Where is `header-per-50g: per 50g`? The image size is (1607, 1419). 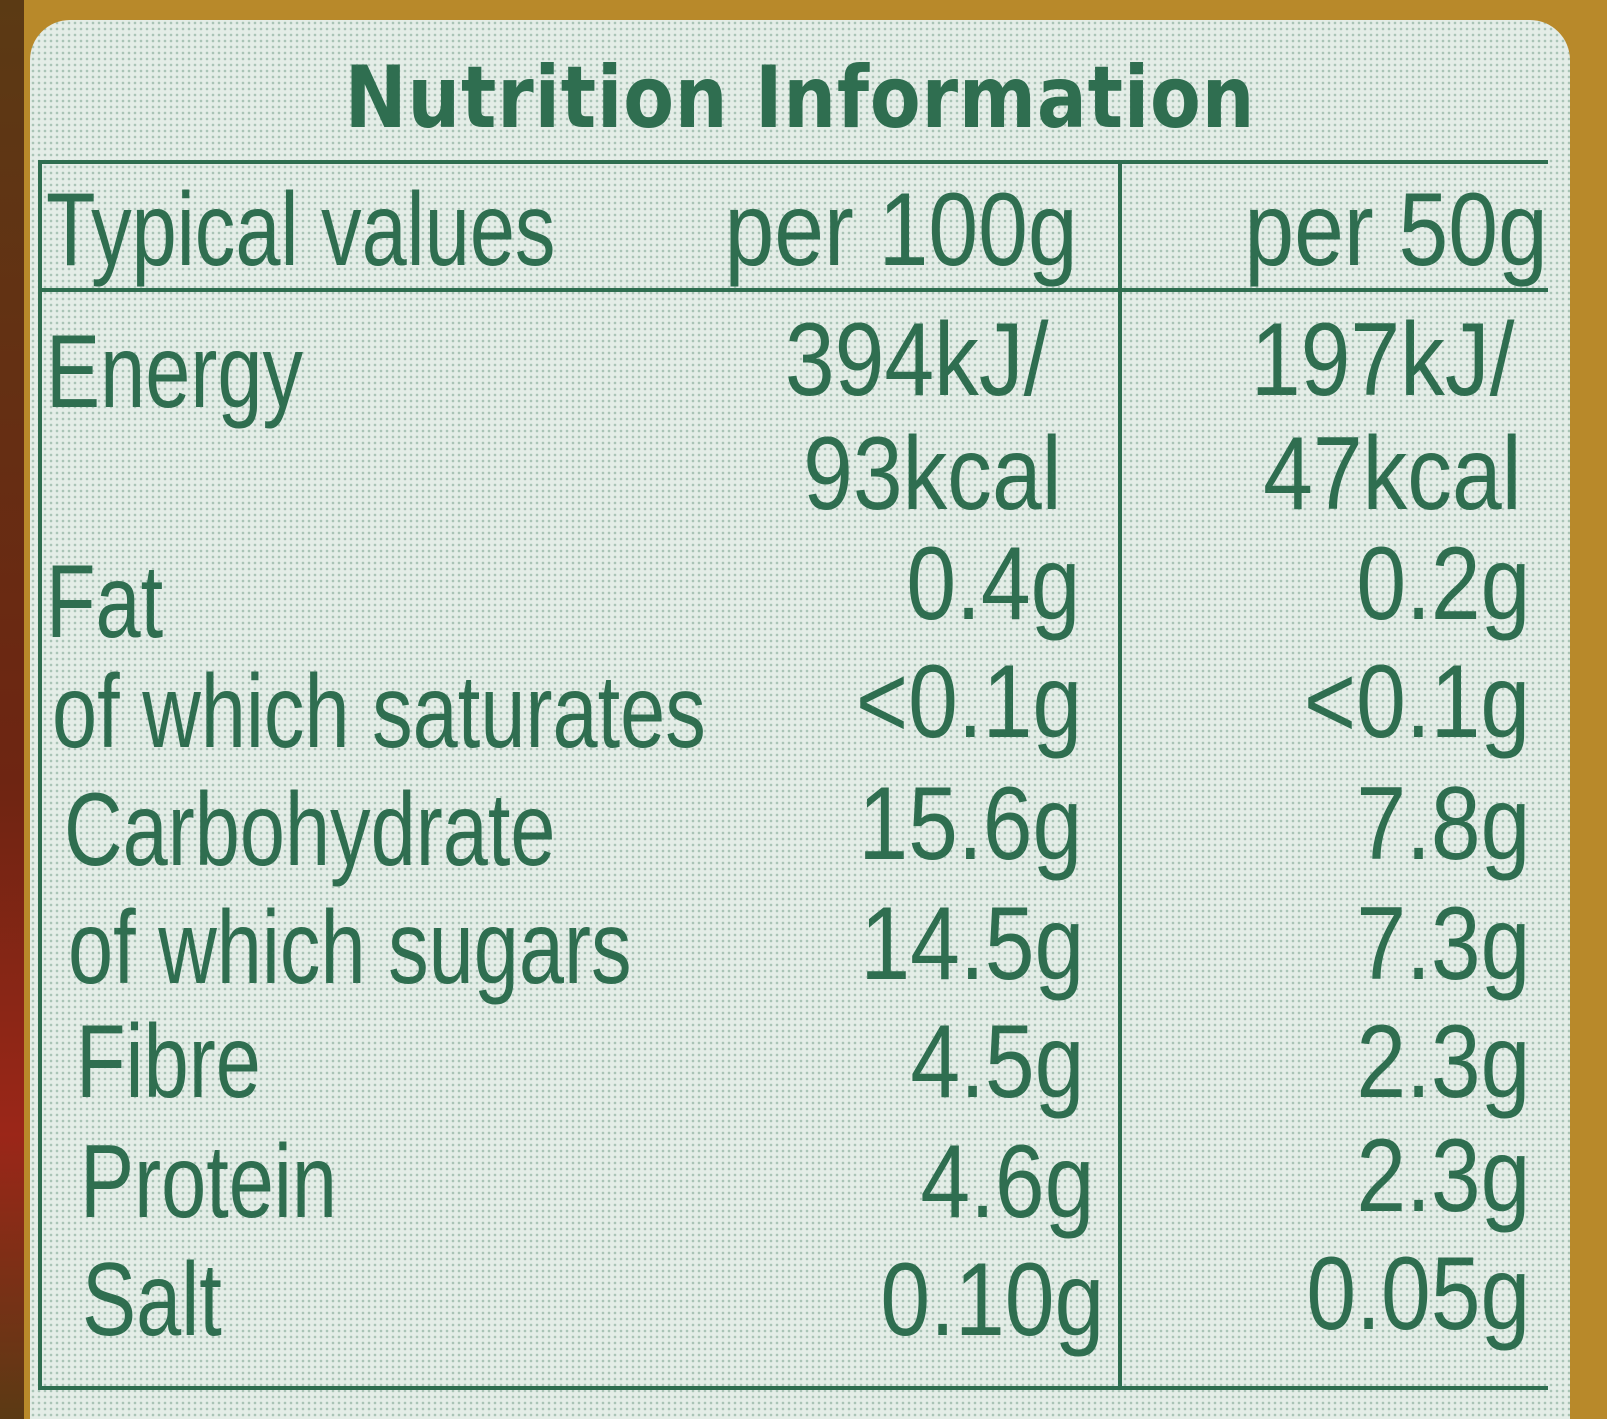
header-per-50g: per 50g is located at coordinates (1396, 230).